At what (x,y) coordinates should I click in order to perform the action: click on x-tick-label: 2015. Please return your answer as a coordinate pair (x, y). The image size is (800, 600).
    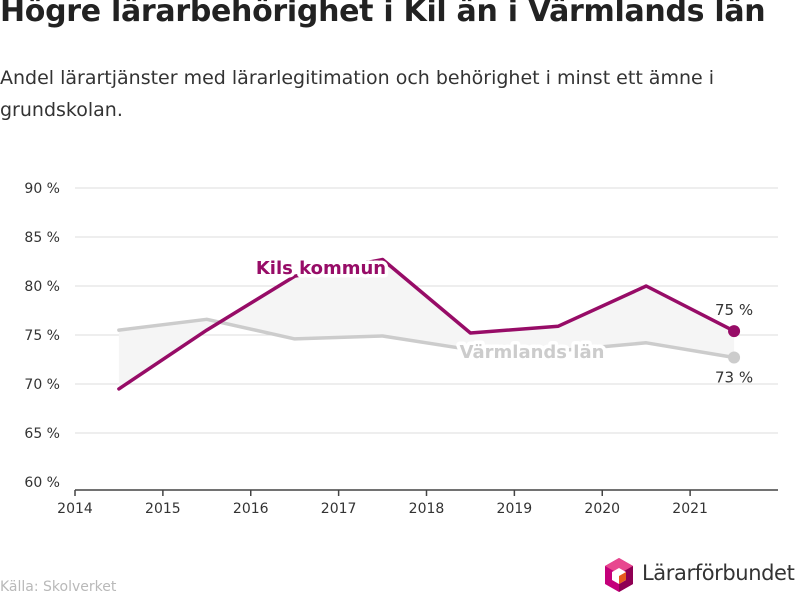
    Looking at the image, I should click on (163, 509).